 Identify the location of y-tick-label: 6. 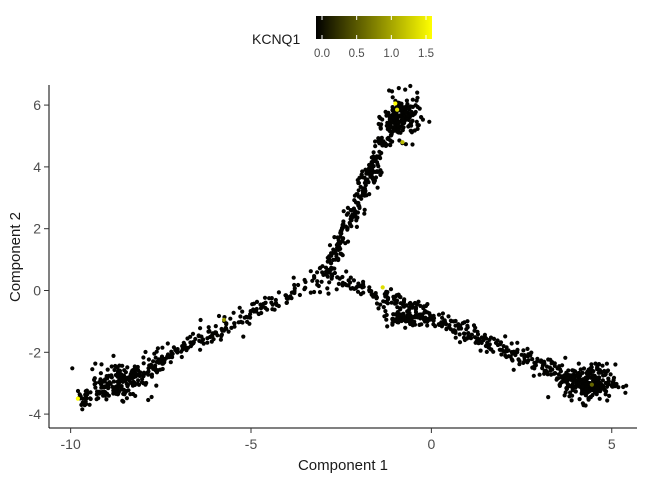
(37, 105).